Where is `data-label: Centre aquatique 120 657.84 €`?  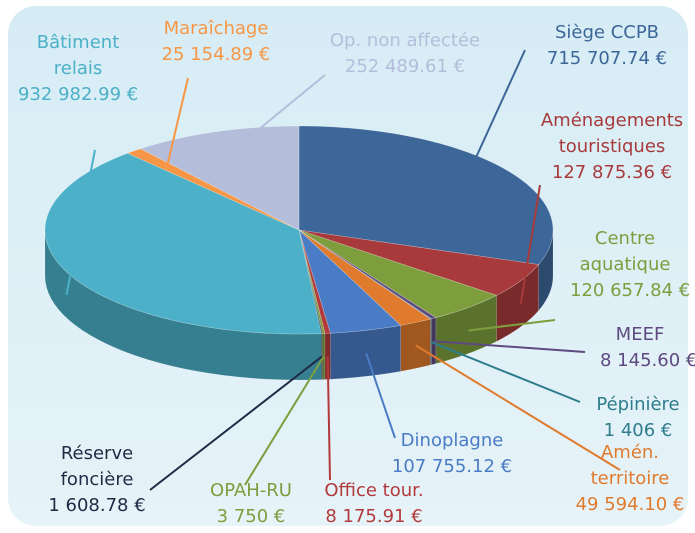
data-label: Centre aquatique 120 657.84 € is located at coordinates (630, 265).